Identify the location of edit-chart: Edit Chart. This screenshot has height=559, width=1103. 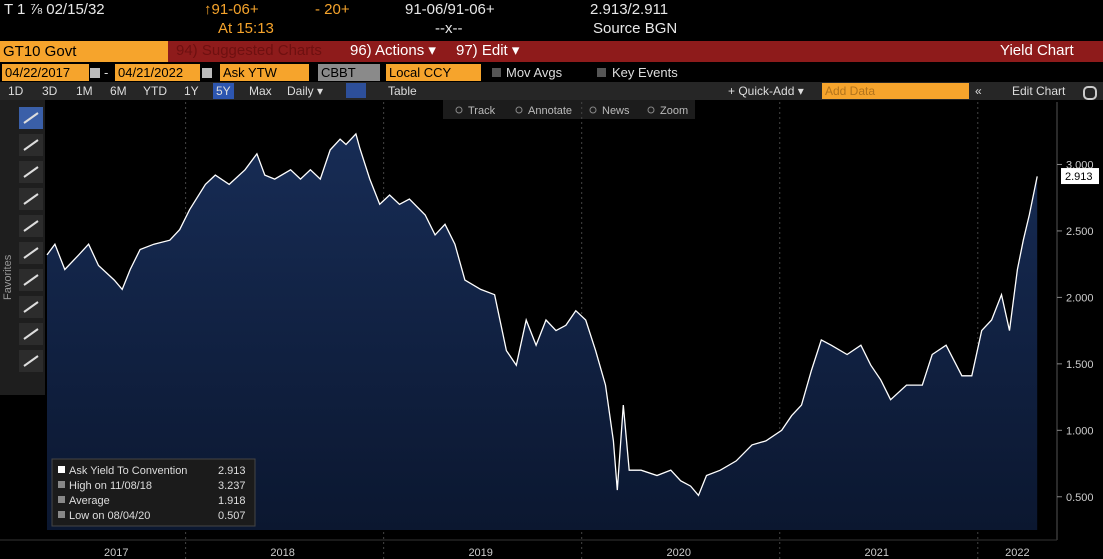
(1039, 91).